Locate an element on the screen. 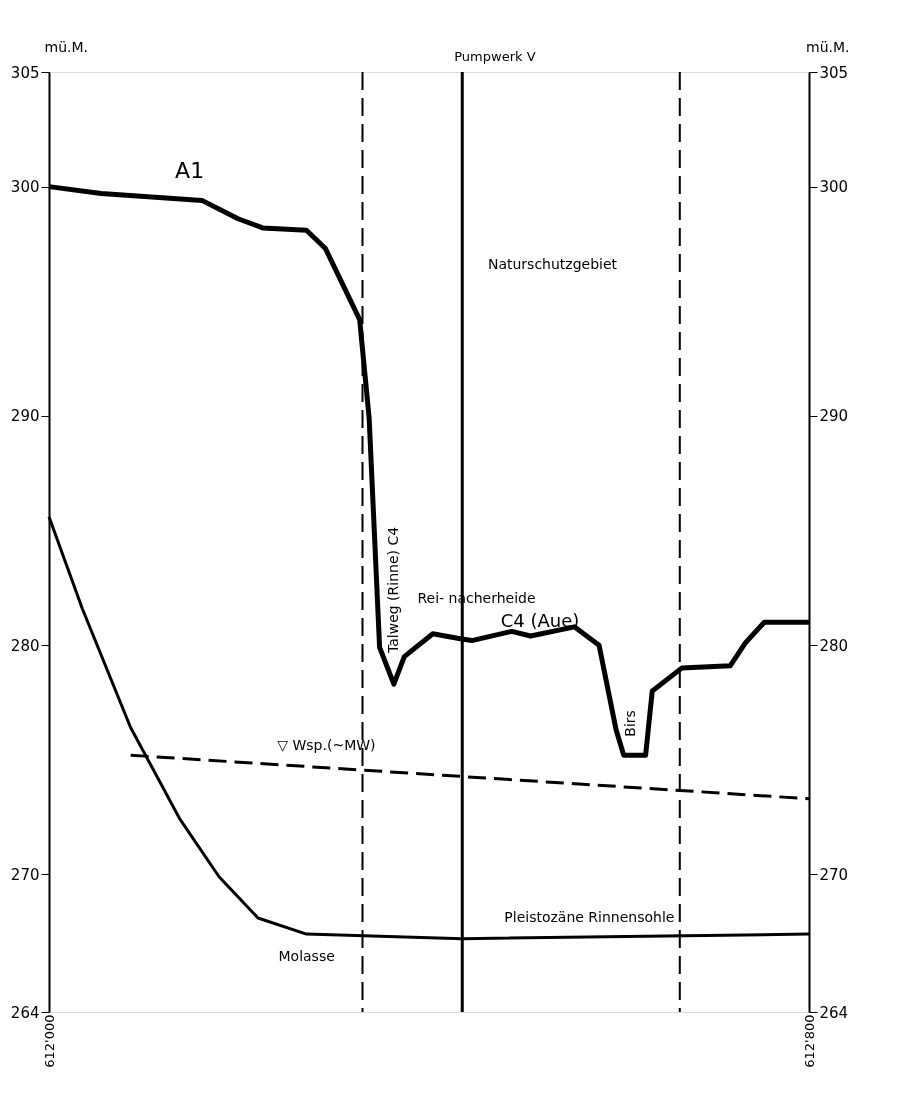 Image resolution: width=903 pixels, height=1120 pixels. y2-tick-label: 270 is located at coordinates (834, 874).